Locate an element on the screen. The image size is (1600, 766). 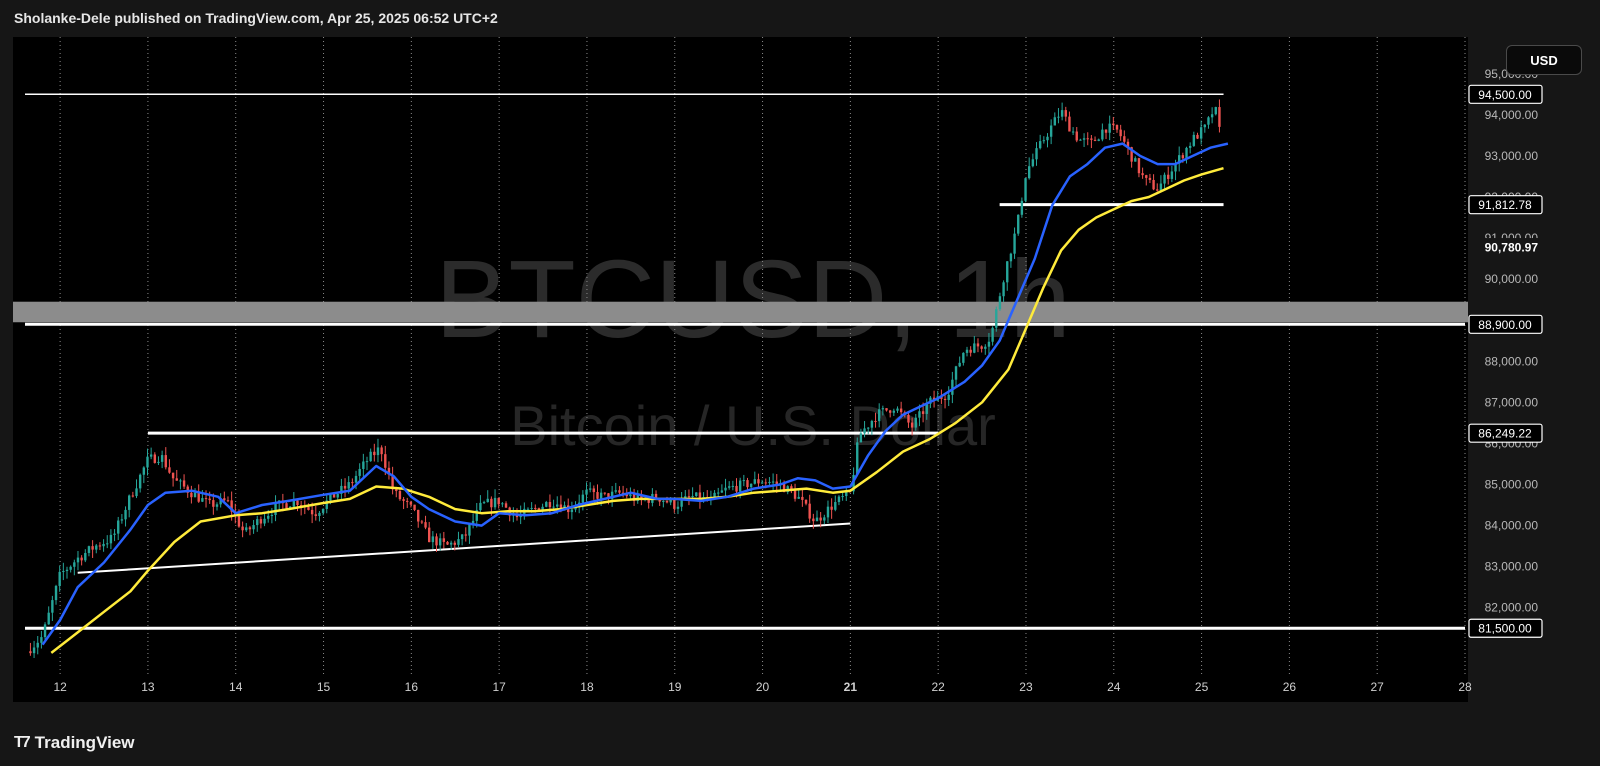
price-label: 94,500.00 is located at coordinates (1505, 95).